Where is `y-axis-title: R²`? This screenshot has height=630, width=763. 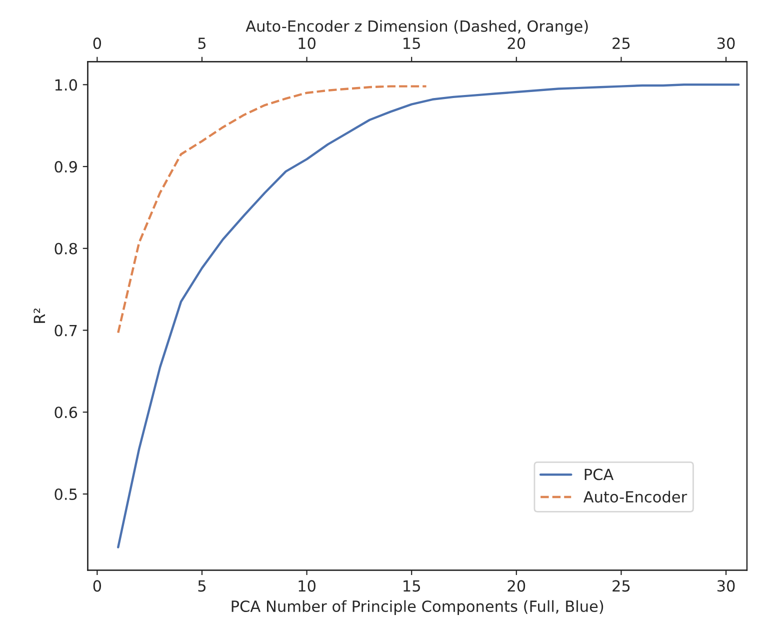
y-axis-title: R² is located at coordinates (39, 315).